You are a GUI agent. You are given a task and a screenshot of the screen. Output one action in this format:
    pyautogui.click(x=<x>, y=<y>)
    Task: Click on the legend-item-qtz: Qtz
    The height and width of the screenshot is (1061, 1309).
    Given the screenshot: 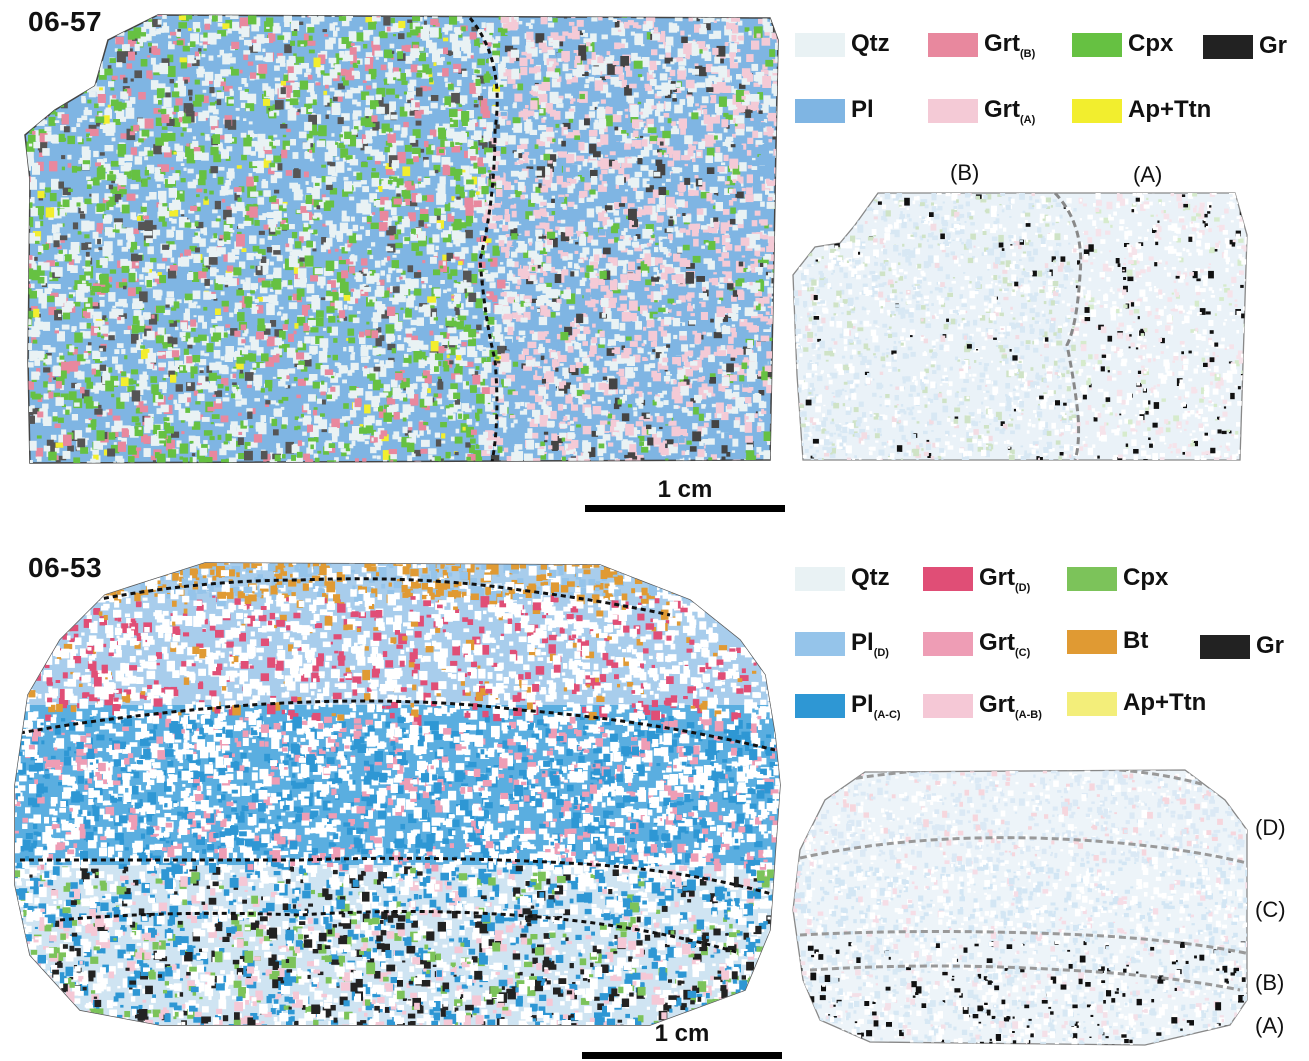 What is the action you would take?
    pyautogui.click(x=842, y=45)
    